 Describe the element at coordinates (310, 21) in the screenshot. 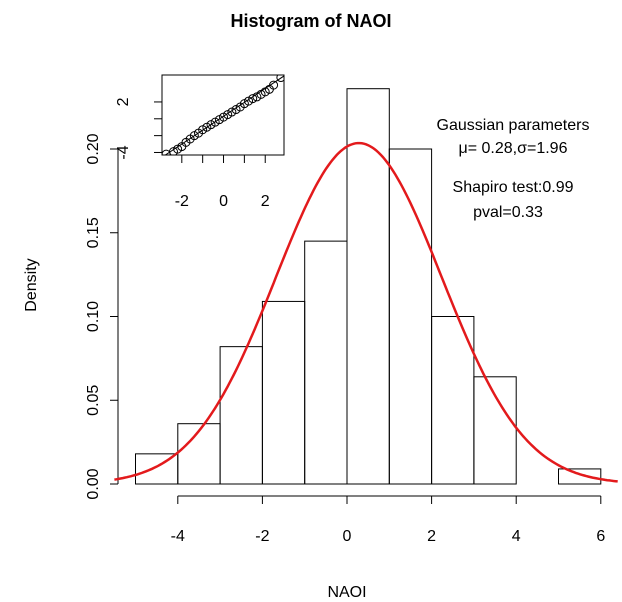

I see `chart-title: Histogram of NAOI` at that location.